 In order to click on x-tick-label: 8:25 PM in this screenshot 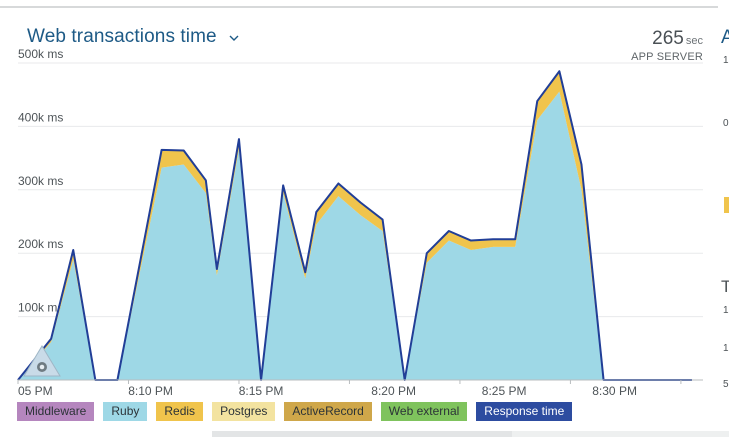, I will do `click(504, 391)`.